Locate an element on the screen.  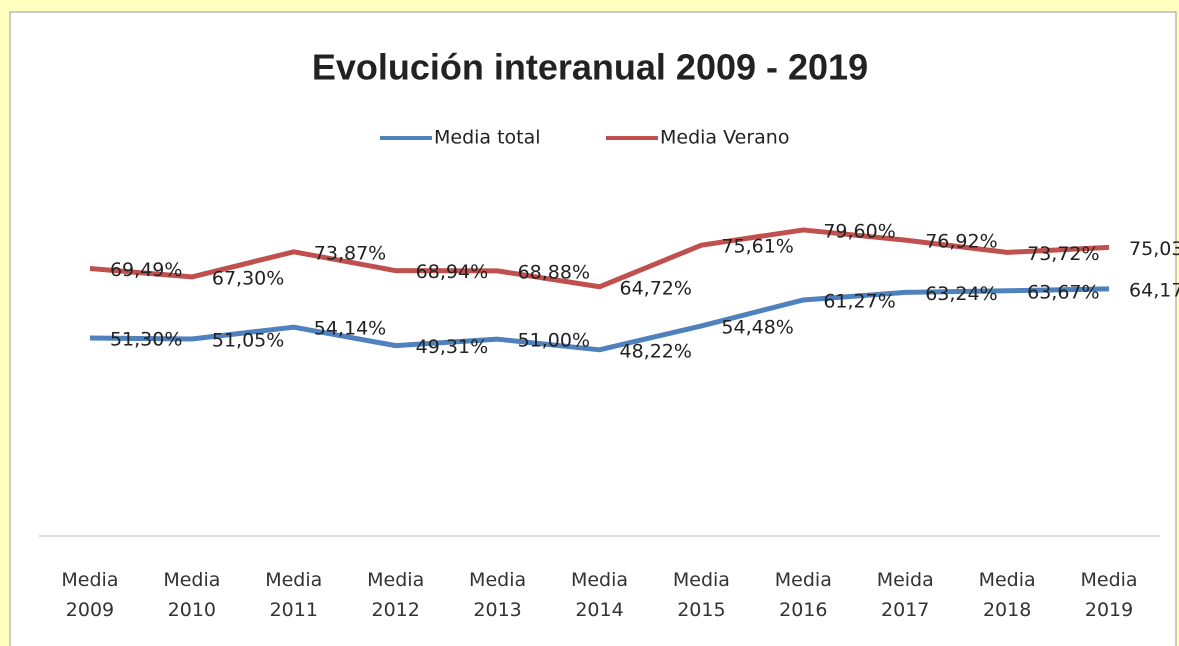
data-label: 75,03% is located at coordinates (1154, 249).